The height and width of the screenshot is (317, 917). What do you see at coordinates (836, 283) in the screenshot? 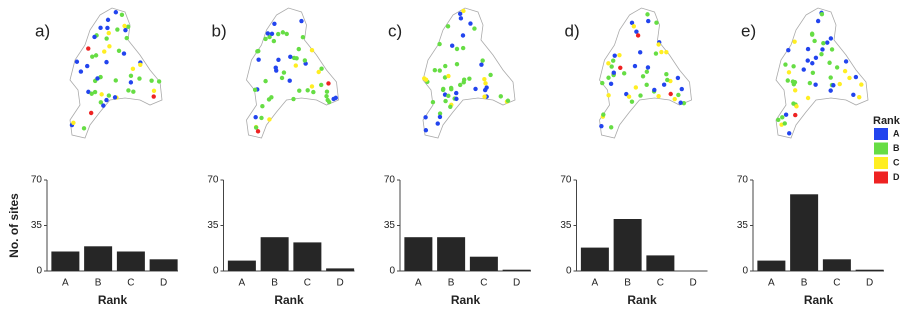
I see `x-tick-label: C` at bounding box center [836, 283].